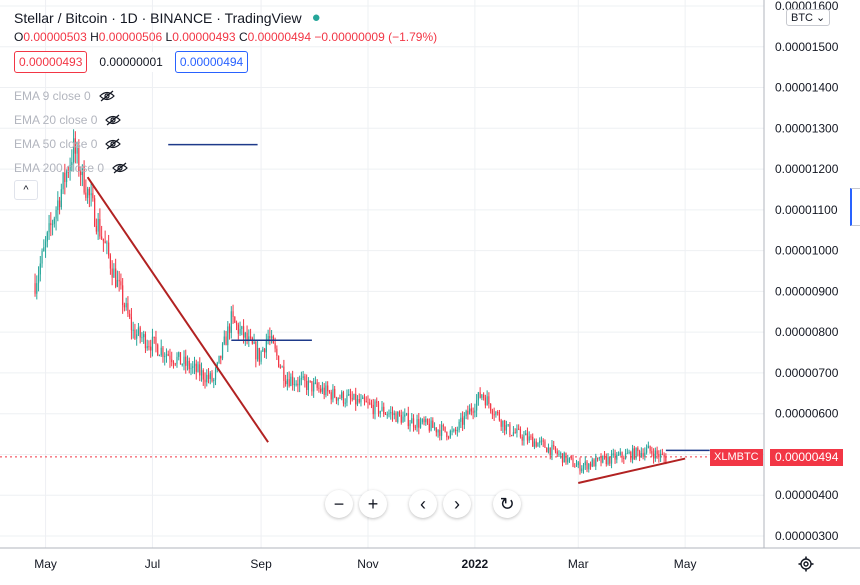 The image size is (860, 585). What do you see at coordinates (71, 144) in the screenshot?
I see `legend-ema-50: EMA 50 close 0` at bounding box center [71, 144].